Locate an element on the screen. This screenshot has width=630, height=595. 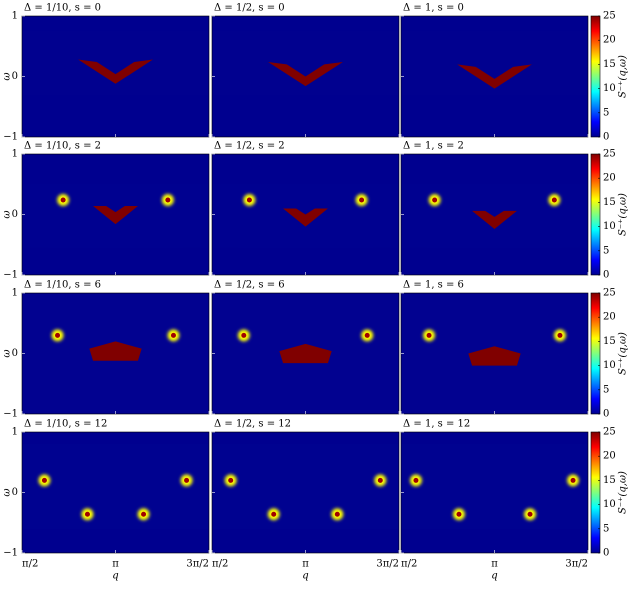
x-tick-label: π/2 is located at coordinates (30, 564).